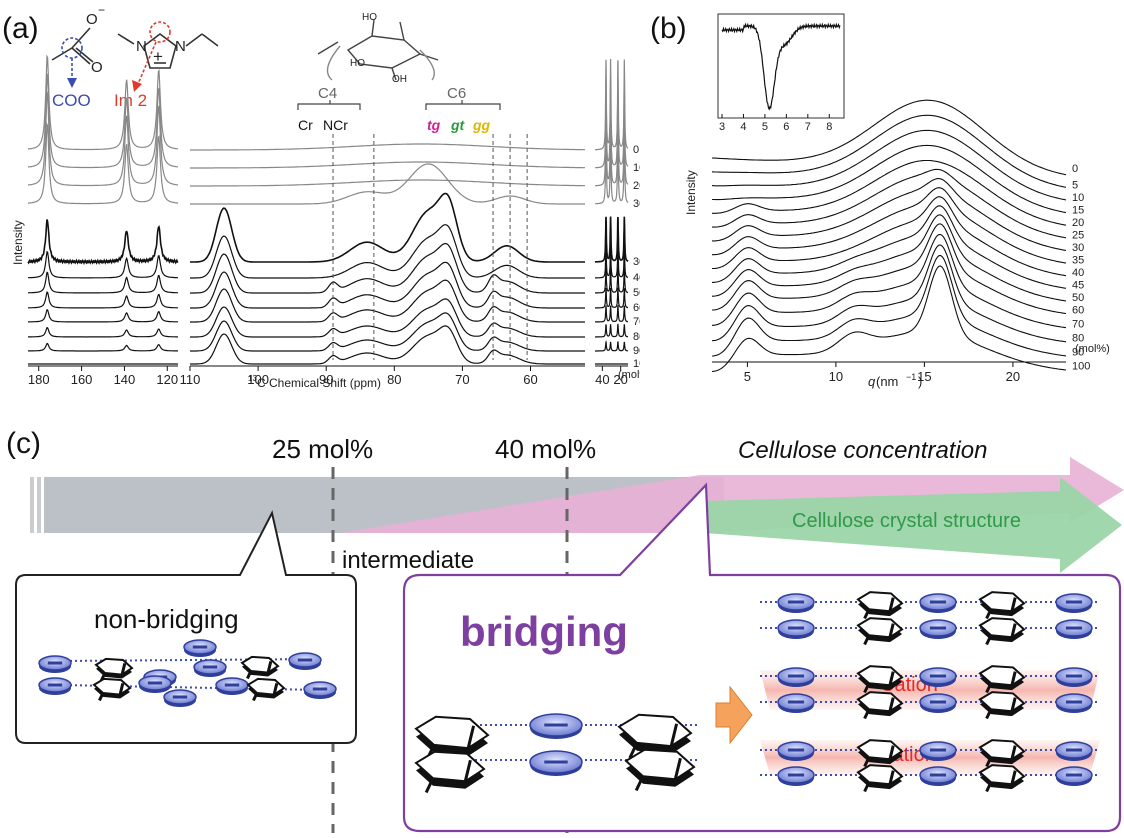 The width and height of the screenshot is (1124, 838). What do you see at coordinates (322, 449) in the screenshot?
I see `mark-25: 25 mol%` at bounding box center [322, 449].